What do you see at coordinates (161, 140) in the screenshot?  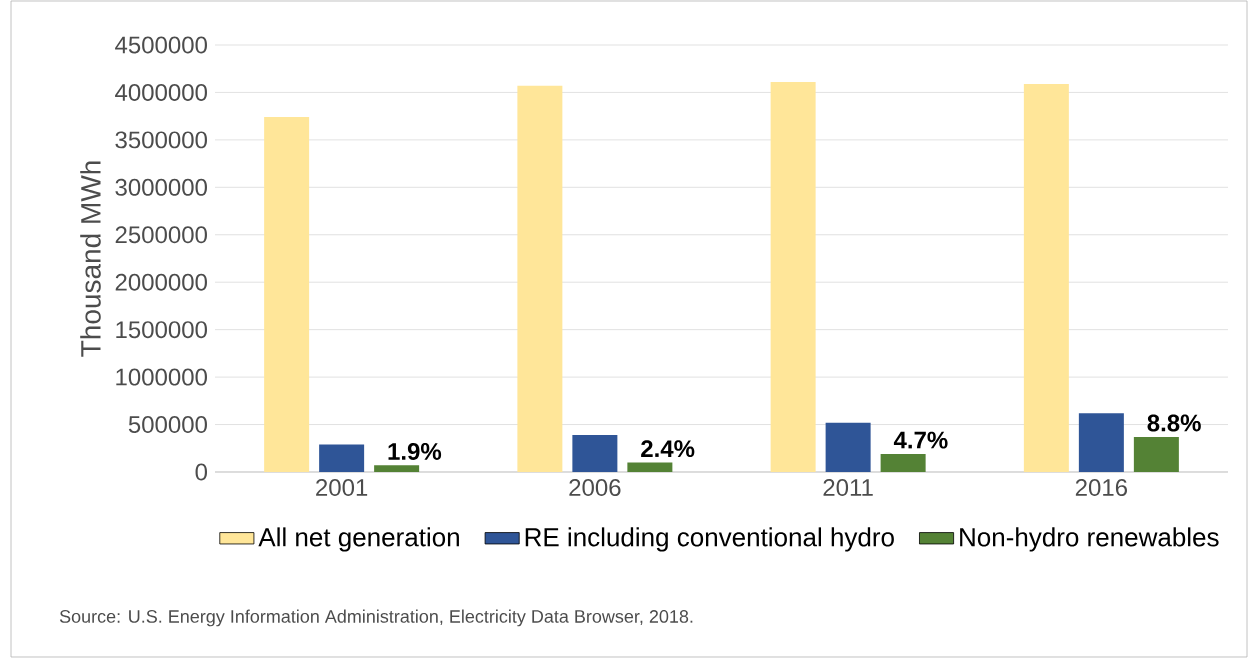 I see `y-tick-label: 3500000` at bounding box center [161, 140].